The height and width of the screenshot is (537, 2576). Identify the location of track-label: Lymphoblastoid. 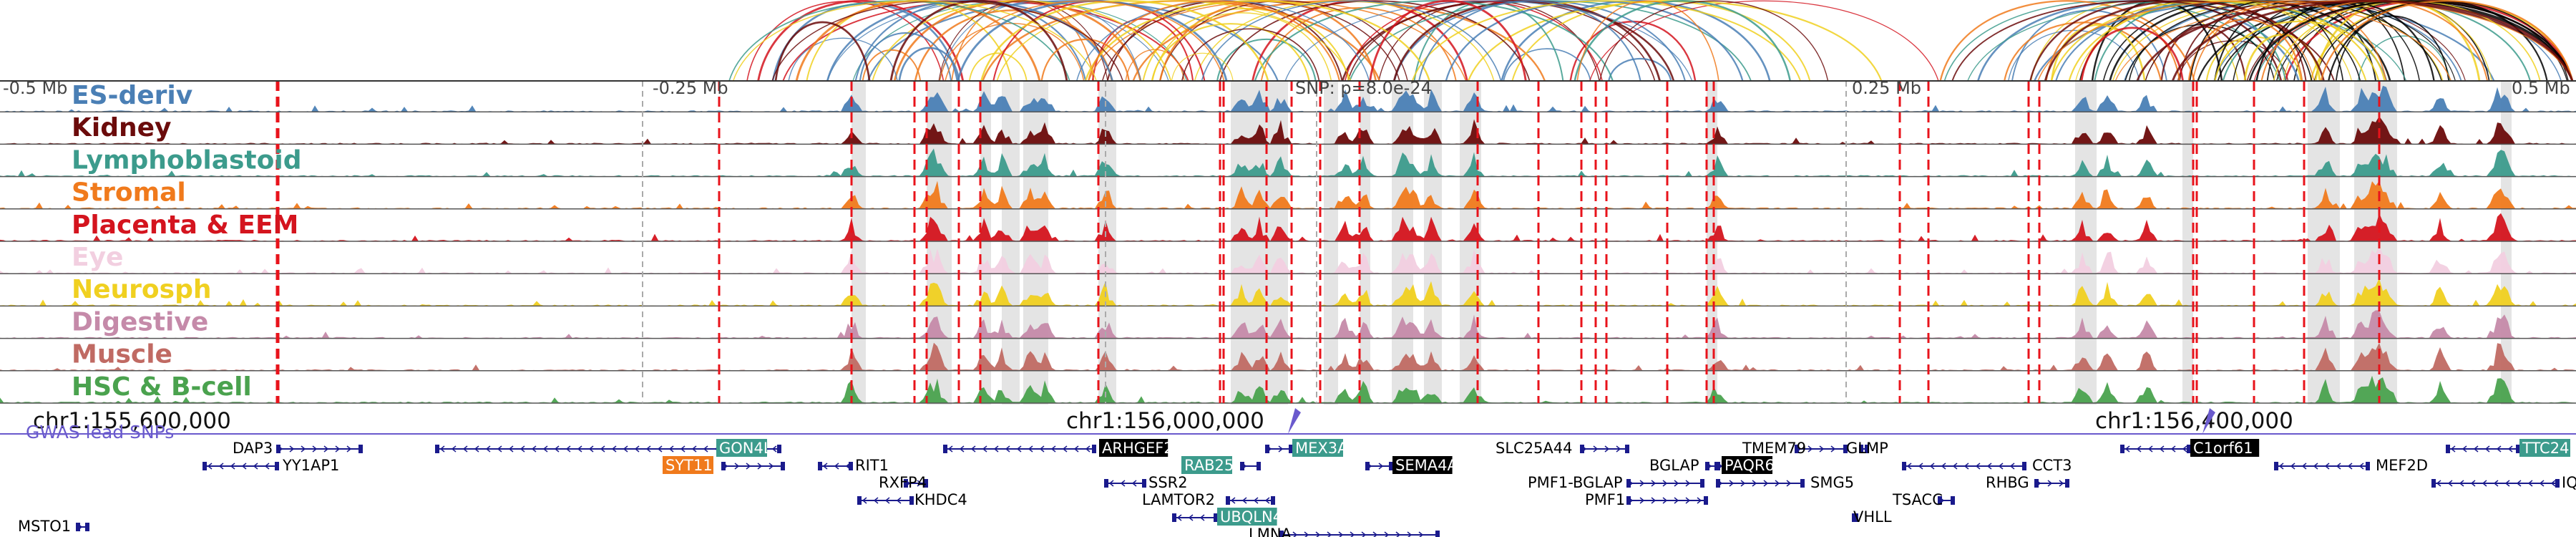
(187, 160).